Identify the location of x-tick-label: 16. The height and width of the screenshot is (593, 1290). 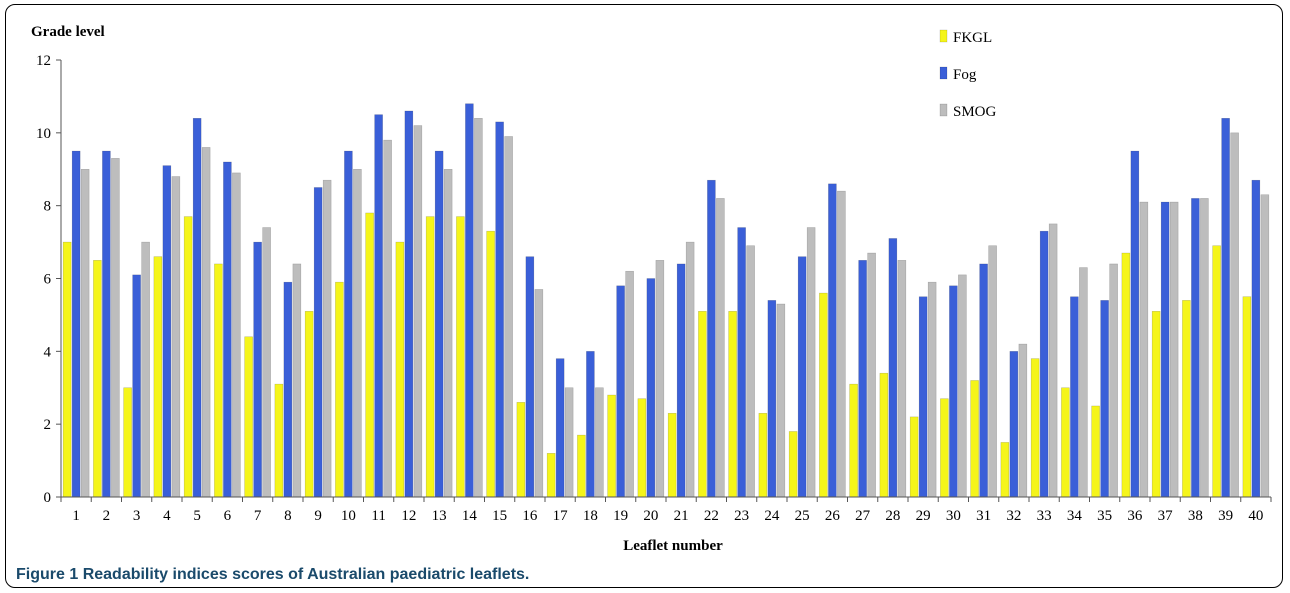
(530, 516).